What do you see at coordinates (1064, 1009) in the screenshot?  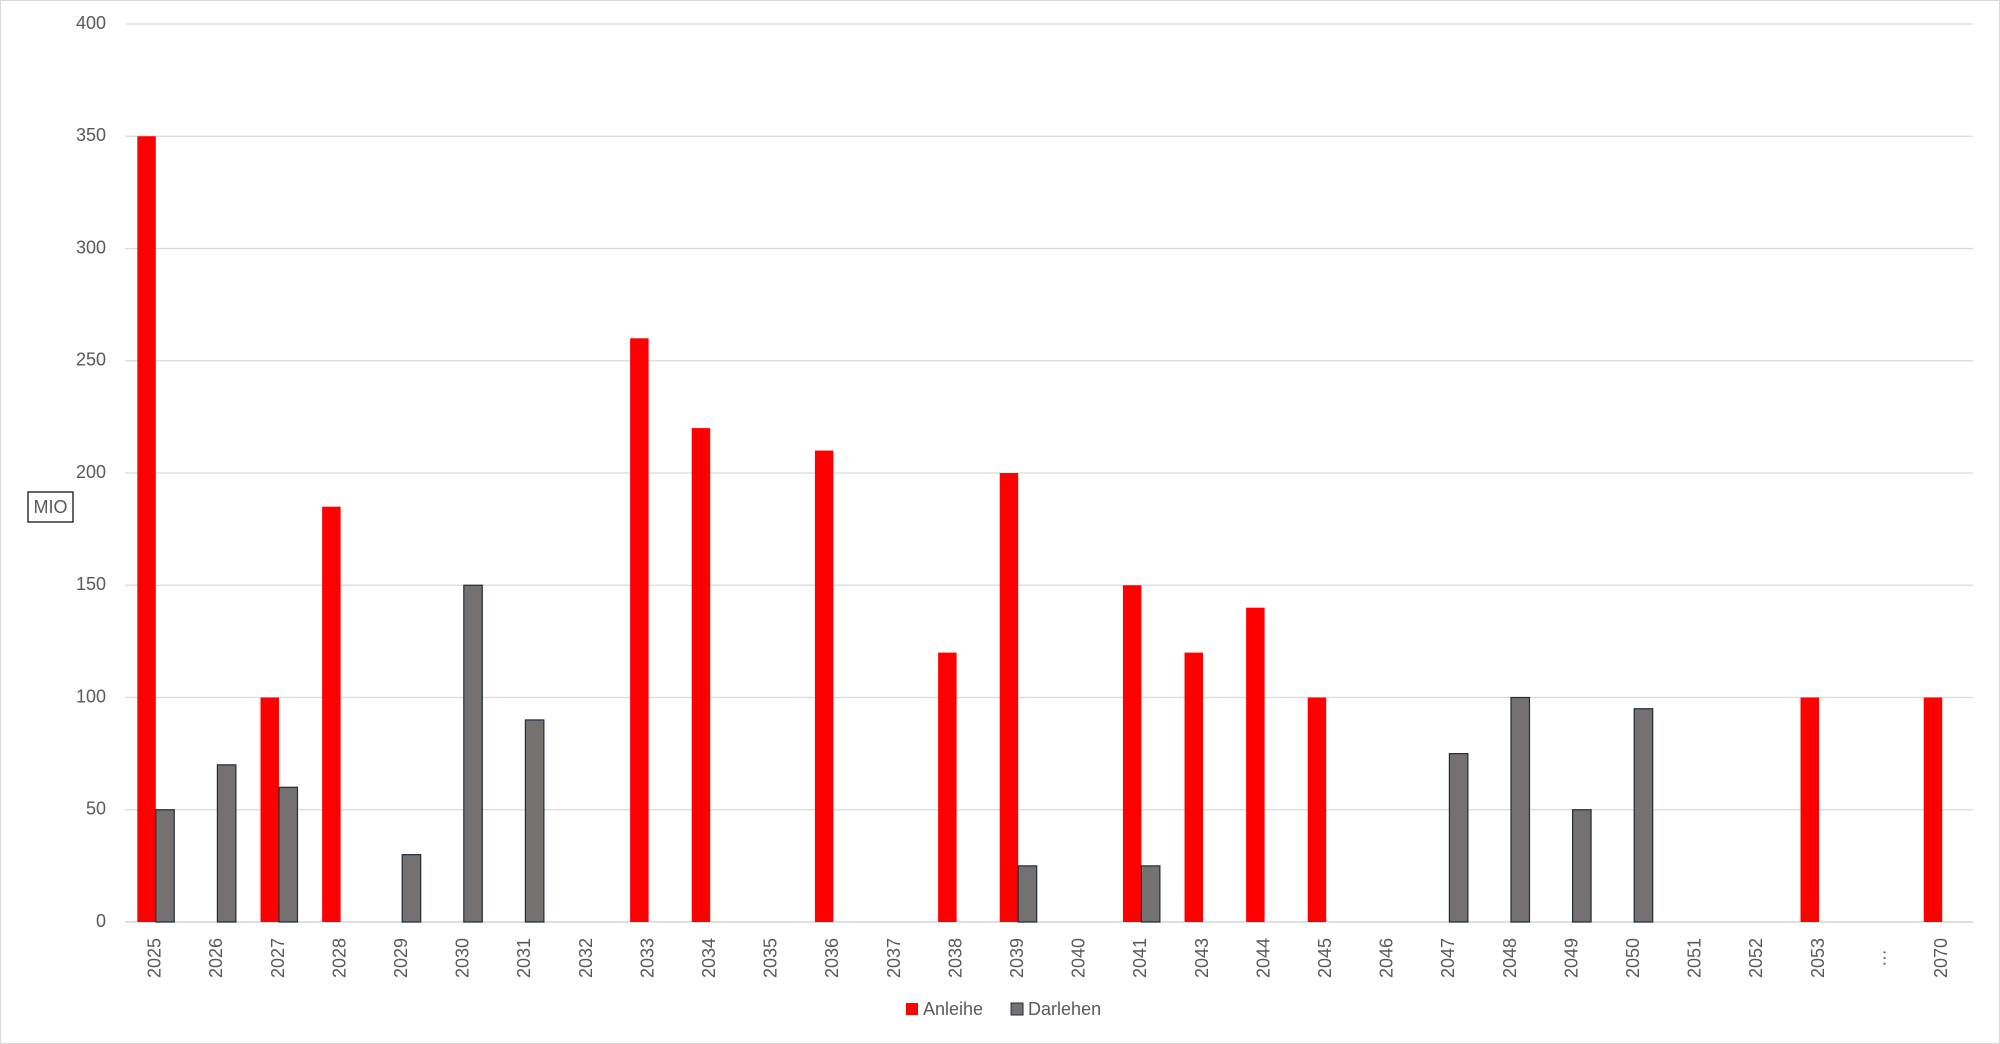 I see `legend-label: Darlehen` at bounding box center [1064, 1009].